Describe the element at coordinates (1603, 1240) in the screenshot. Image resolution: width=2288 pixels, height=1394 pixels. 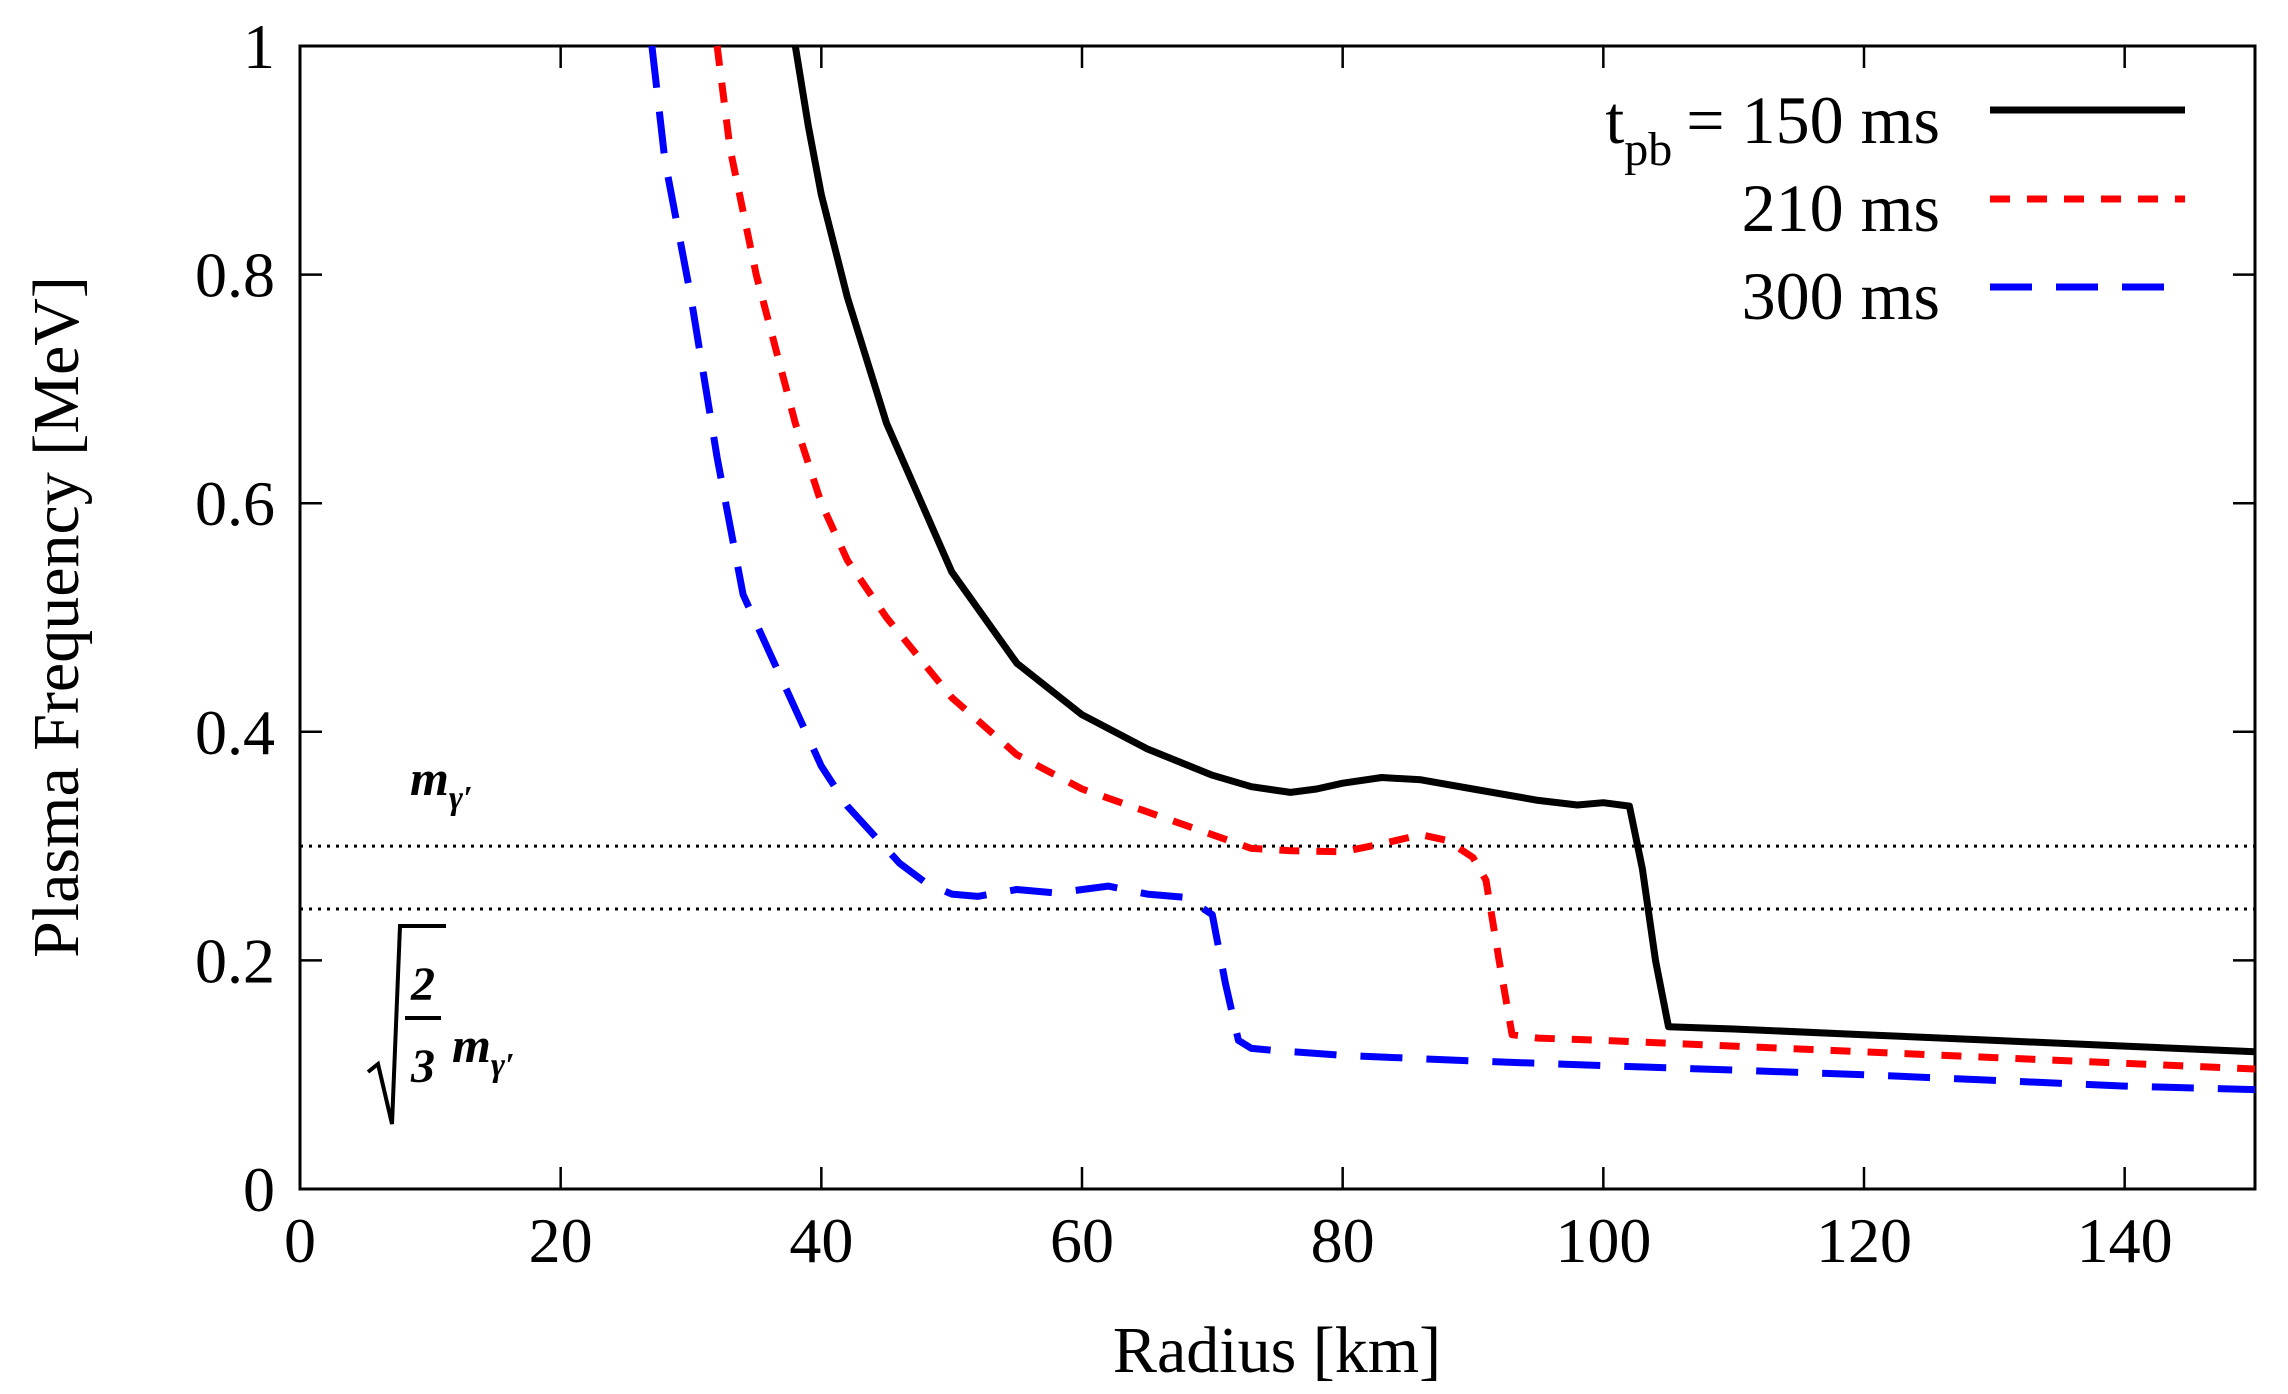
I see `x-tick-label: 100` at that location.